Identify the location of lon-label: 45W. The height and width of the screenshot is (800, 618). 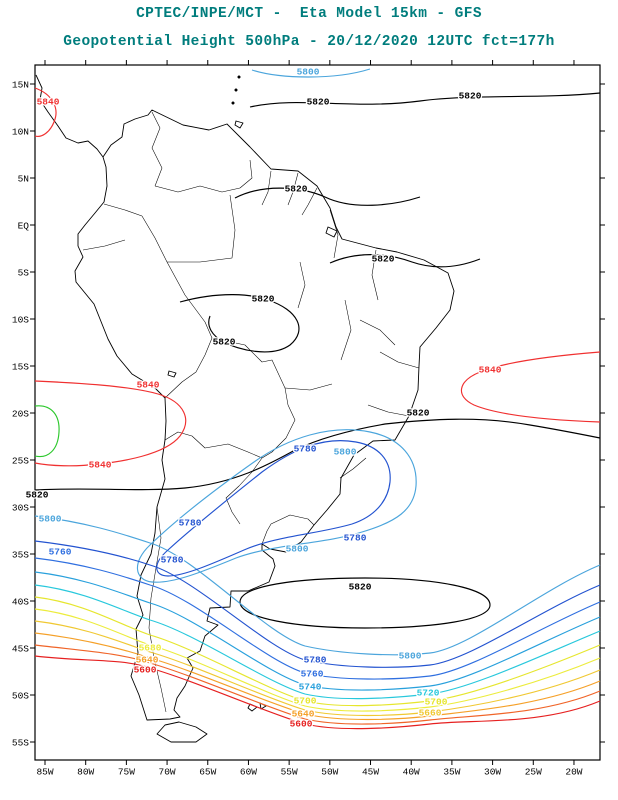
(370, 772).